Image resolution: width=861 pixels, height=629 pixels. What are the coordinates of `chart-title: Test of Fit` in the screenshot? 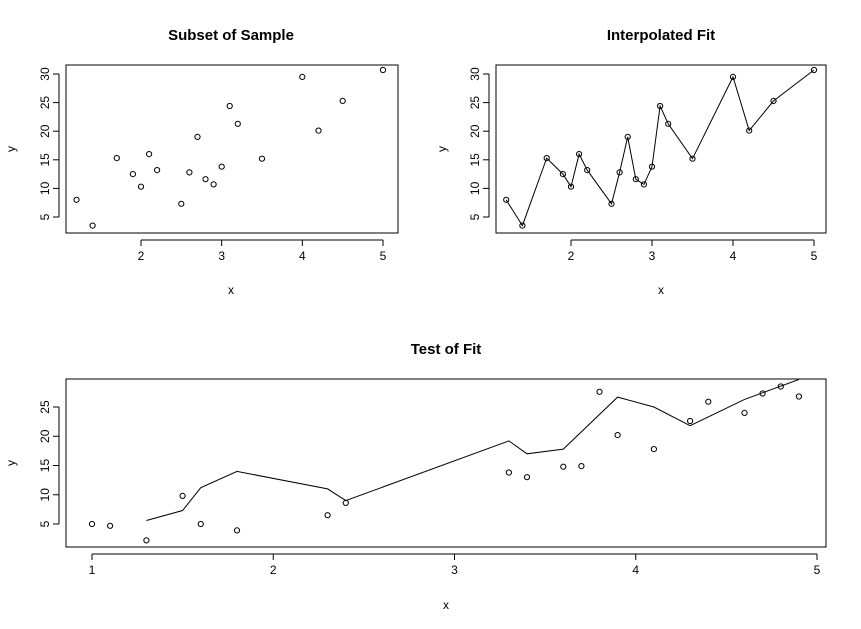 It's located at (446, 349).